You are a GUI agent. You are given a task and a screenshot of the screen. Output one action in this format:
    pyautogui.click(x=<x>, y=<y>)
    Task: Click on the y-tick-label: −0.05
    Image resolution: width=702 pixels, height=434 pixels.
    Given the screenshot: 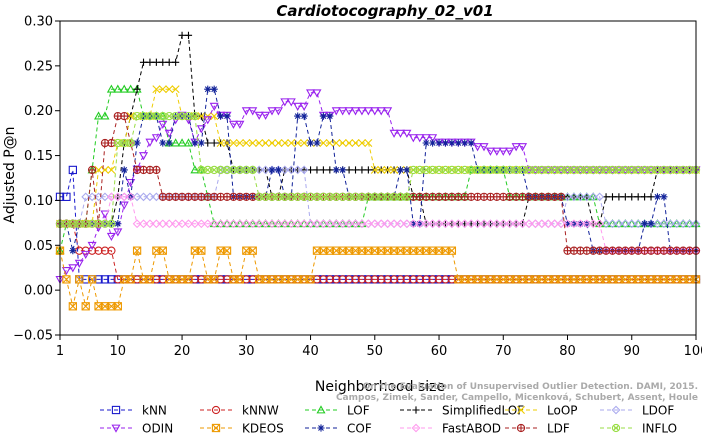 What is the action you would take?
    pyautogui.click(x=33, y=336)
    